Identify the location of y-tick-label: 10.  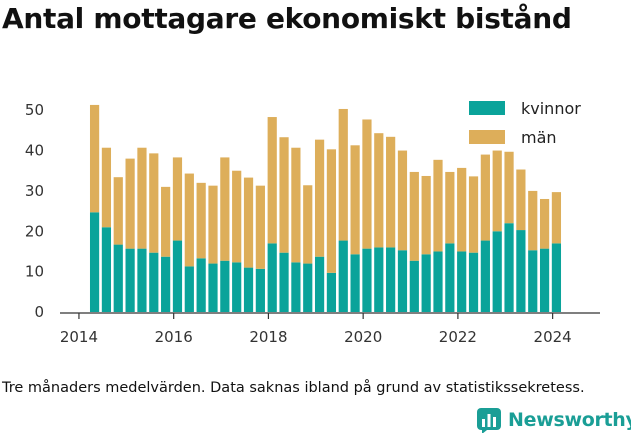
(34, 272).